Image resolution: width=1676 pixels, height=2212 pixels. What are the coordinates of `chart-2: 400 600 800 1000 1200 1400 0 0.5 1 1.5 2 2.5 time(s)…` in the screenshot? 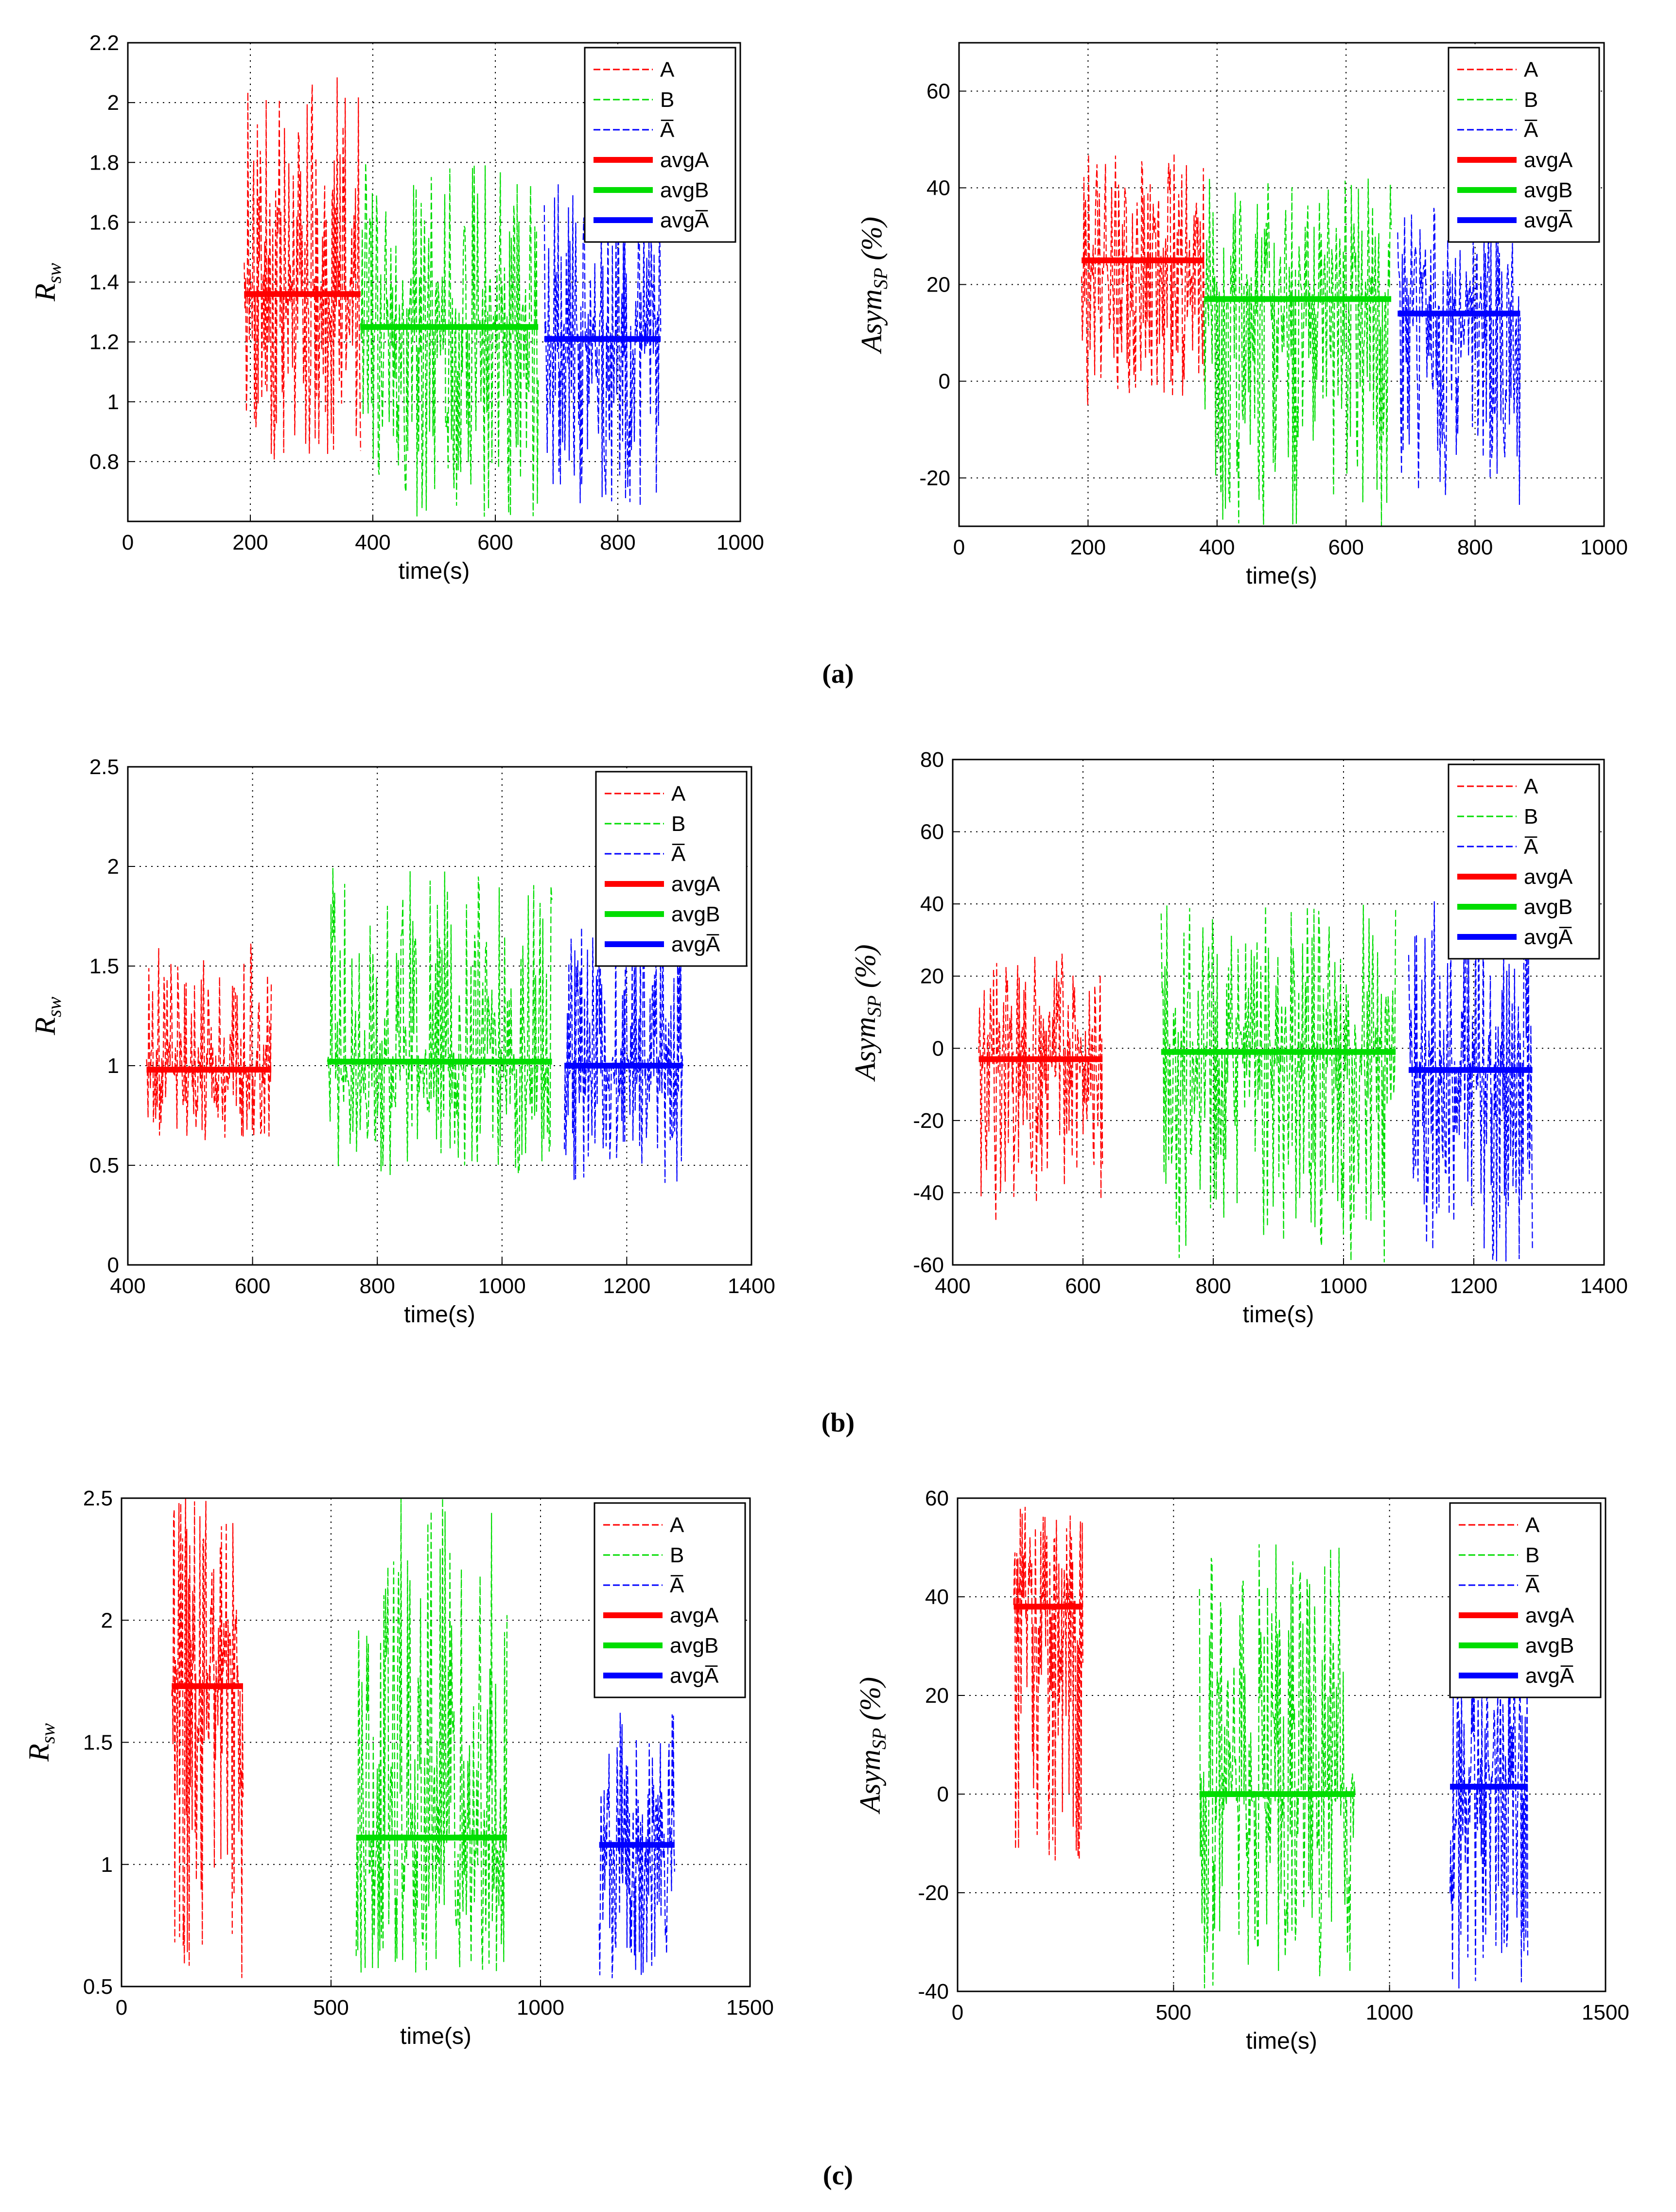 It's located at (402, 1041).